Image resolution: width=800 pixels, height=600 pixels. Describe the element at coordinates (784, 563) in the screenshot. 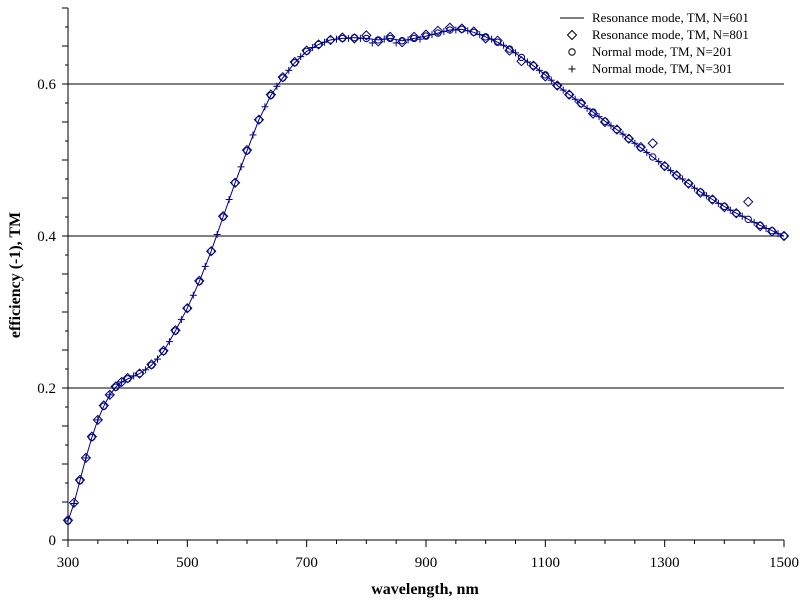

I see `x-tick-label: 1500` at that location.